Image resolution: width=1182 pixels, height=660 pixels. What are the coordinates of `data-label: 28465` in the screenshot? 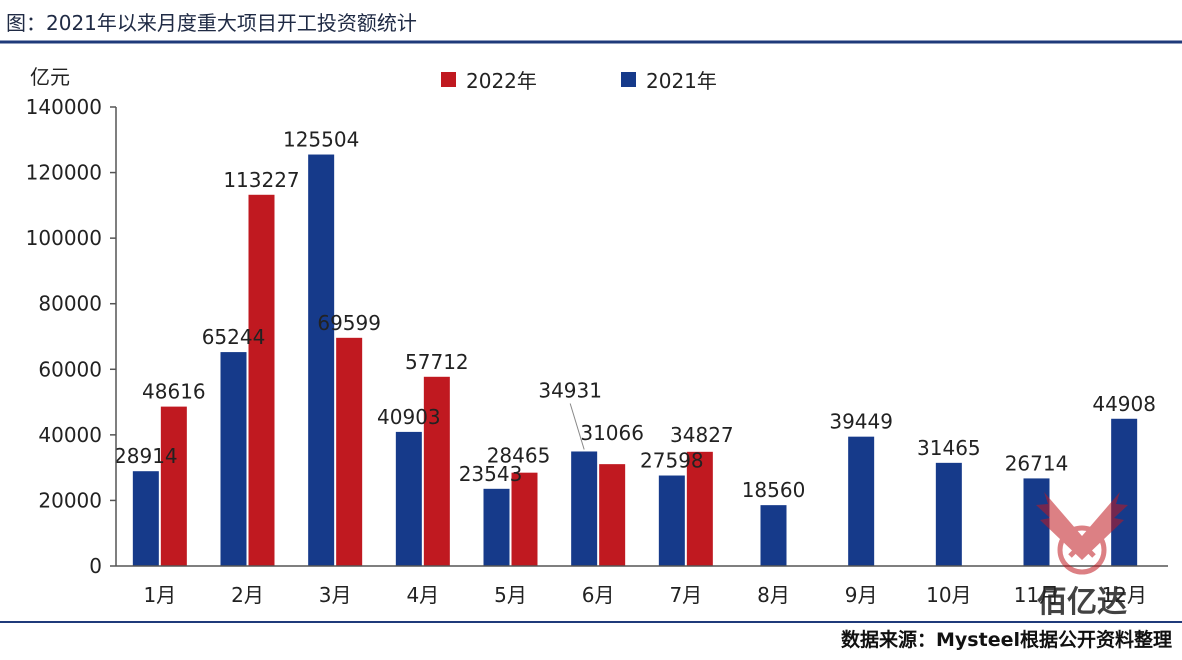 It's located at (519, 456).